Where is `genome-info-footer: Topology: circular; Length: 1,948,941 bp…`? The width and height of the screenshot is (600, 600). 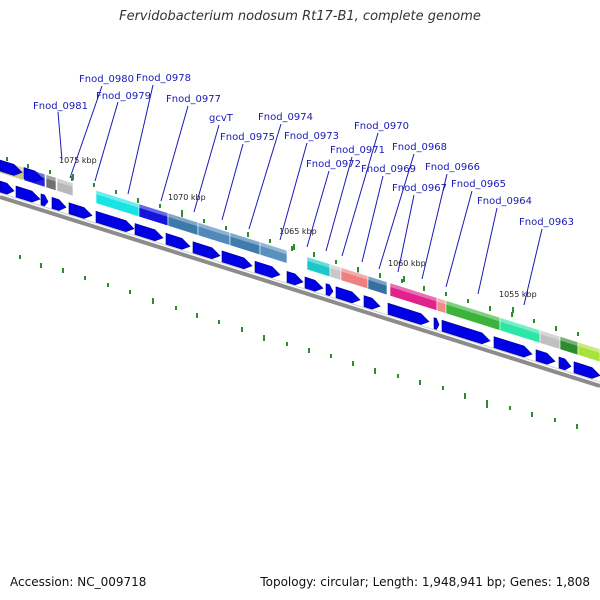 genome-info-footer: Topology: circular; Length: 1,948,941 bp… is located at coordinates (425, 582).